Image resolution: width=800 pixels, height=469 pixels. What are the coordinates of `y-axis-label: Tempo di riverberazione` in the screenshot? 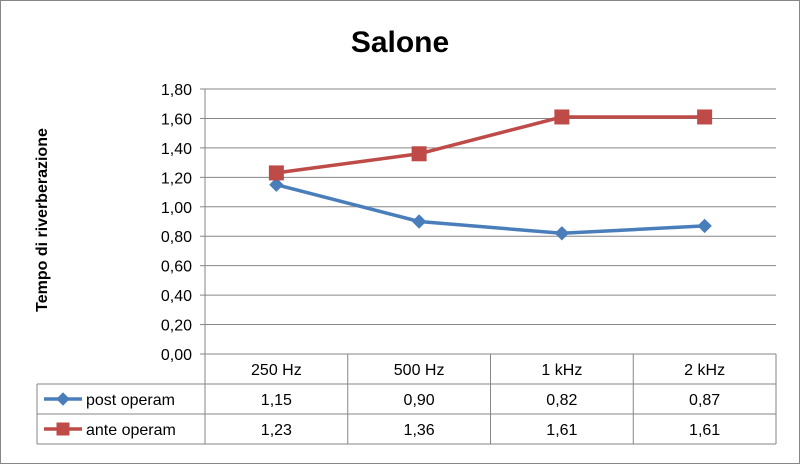 It's located at (42, 220).